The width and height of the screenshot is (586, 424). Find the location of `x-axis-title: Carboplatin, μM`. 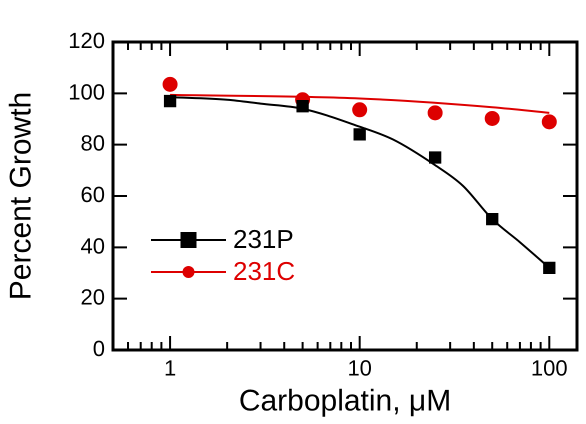

x-axis-title: Carboplatin, μM is located at coordinates (345, 401).